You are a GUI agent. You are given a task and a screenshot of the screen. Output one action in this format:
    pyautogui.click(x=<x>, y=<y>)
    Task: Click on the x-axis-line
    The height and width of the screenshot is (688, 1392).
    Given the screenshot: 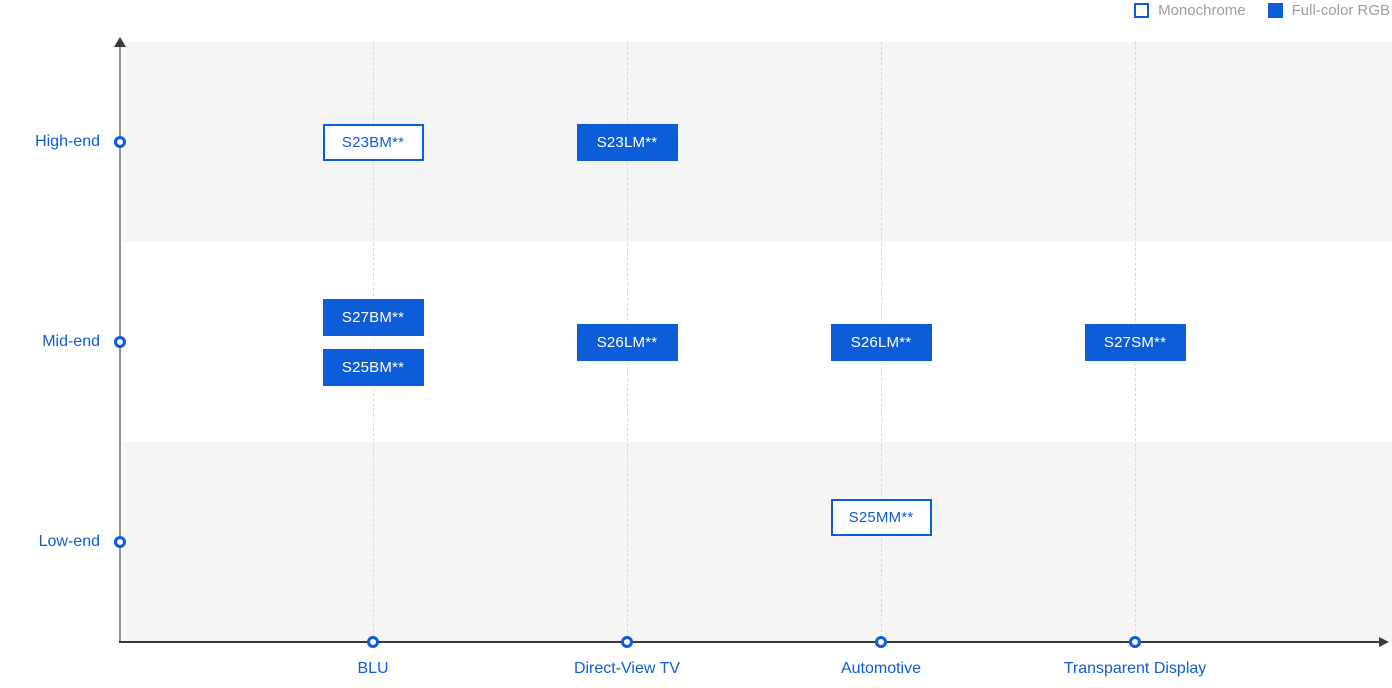 What is the action you would take?
    pyautogui.click(x=749, y=642)
    